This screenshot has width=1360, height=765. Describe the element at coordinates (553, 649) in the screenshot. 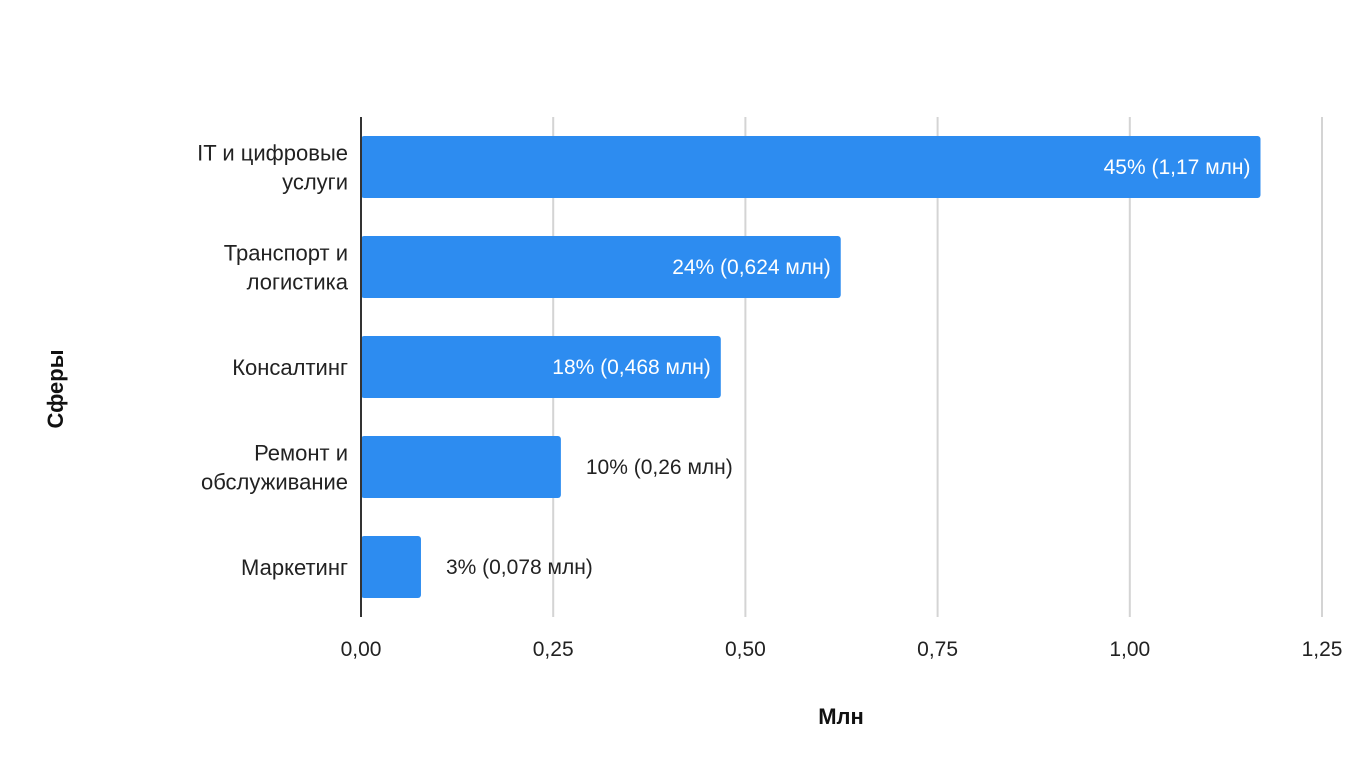

I see `x-tick-label: 0,25` at that location.